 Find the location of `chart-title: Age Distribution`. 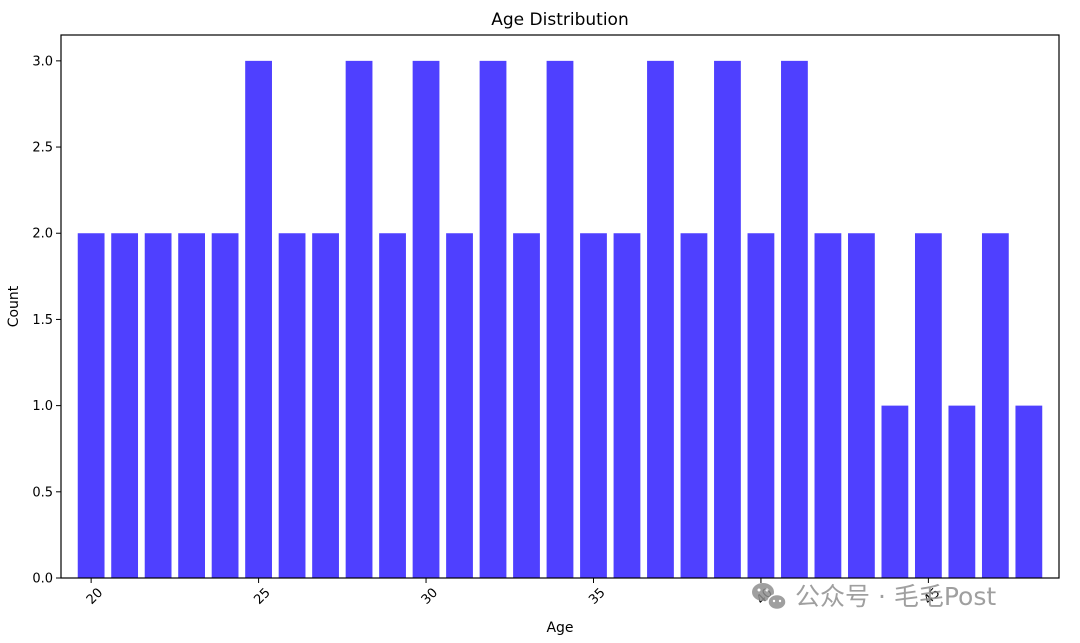

chart-title: Age Distribution is located at coordinates (559, 20).